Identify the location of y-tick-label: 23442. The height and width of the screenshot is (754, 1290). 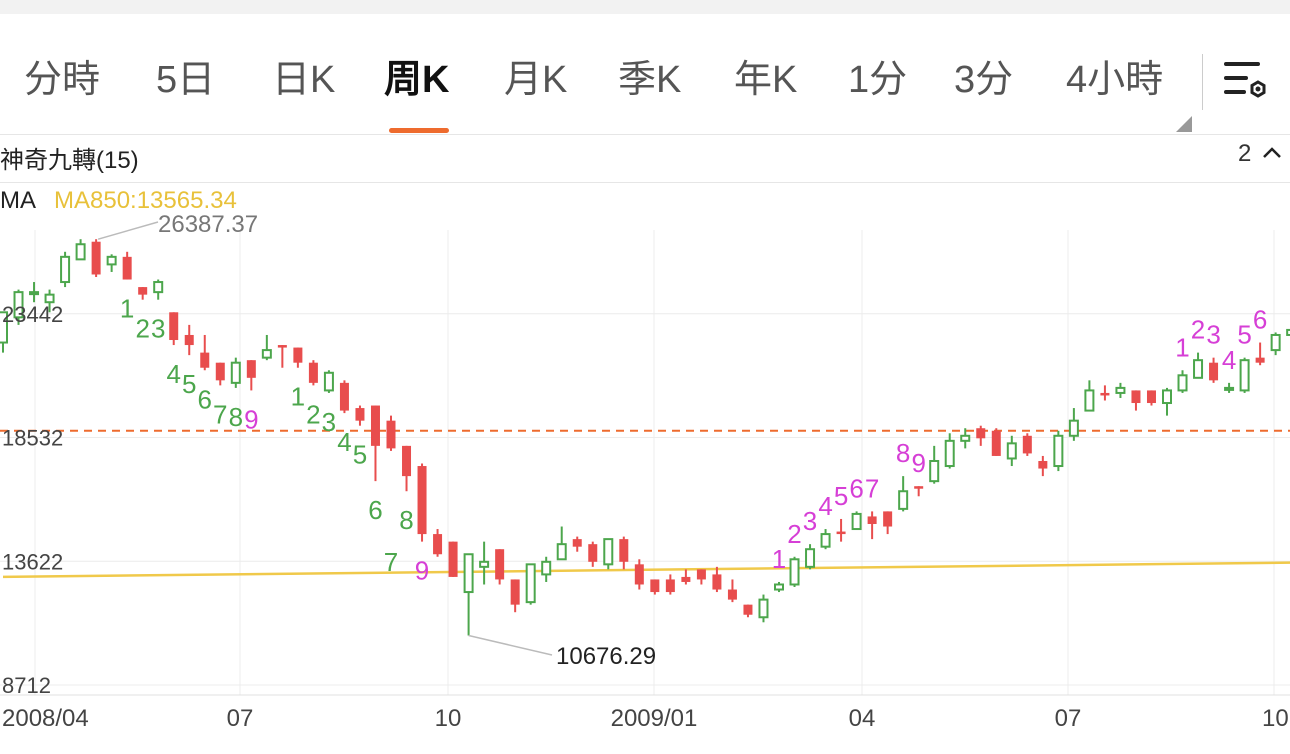
(32, 314).